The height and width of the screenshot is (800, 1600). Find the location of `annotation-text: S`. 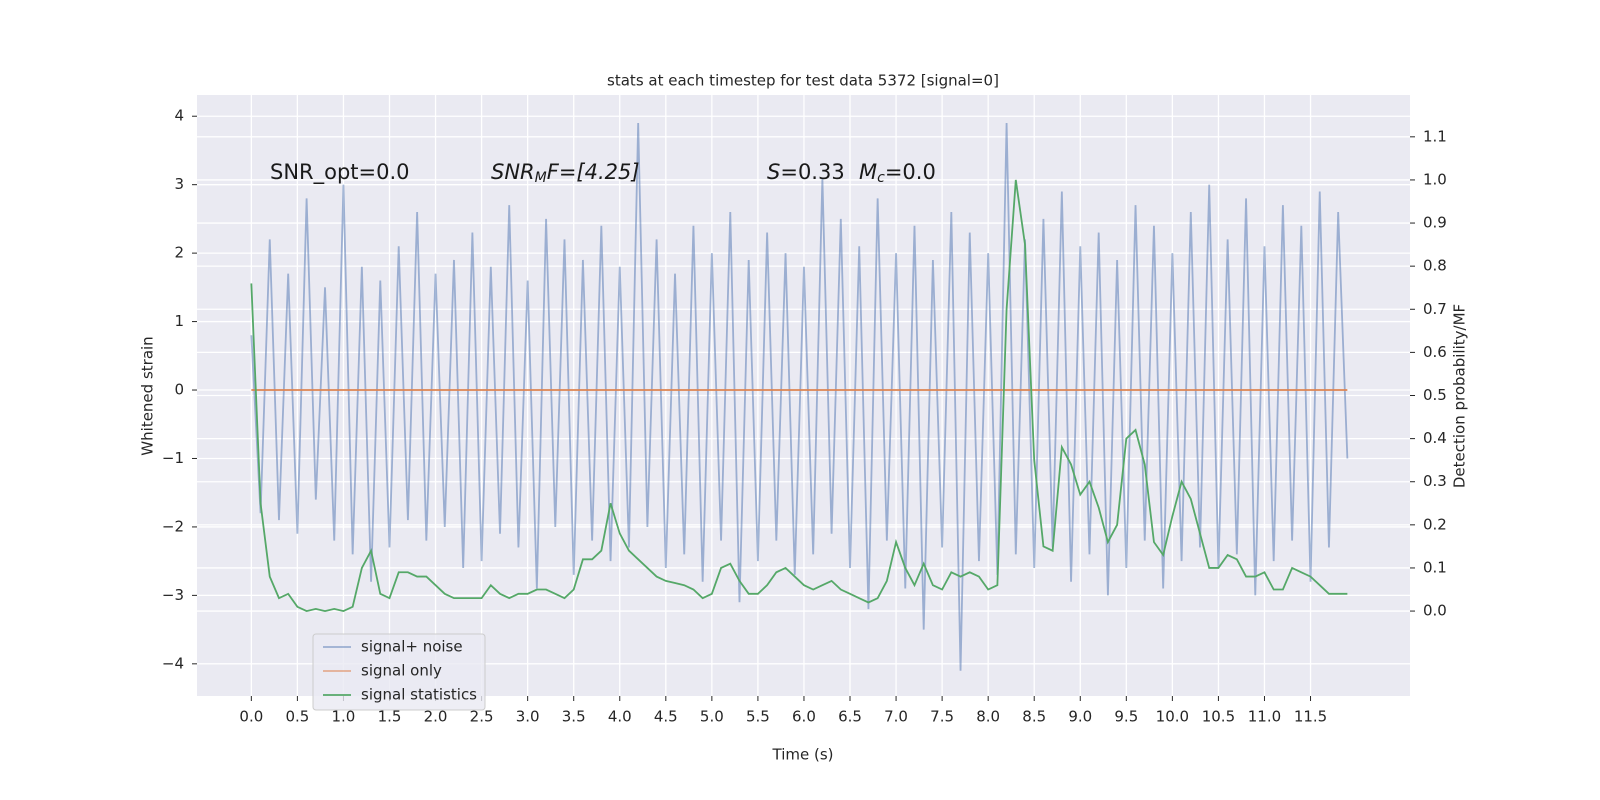

annotation-text: S is located at coordinates (773, 172).